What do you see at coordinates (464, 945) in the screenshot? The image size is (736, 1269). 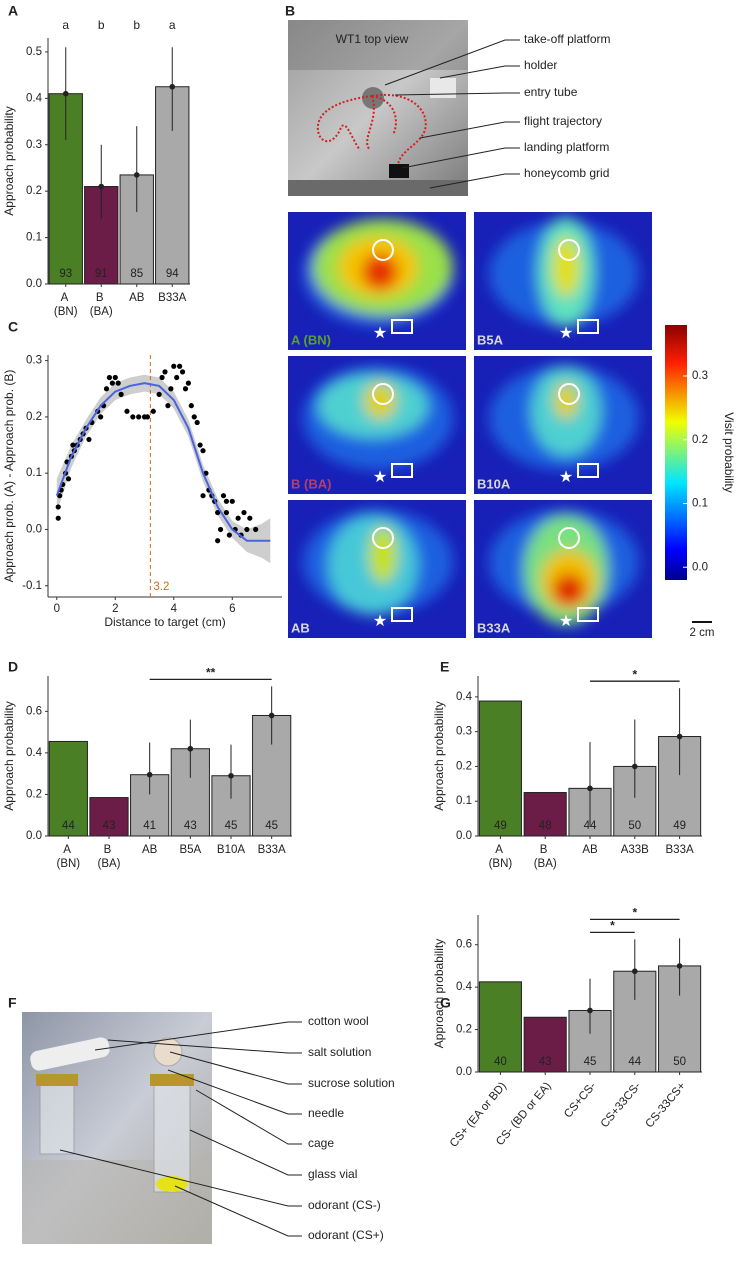 I see `y-tick-label: 0.6` at bounding box center [464, 945].